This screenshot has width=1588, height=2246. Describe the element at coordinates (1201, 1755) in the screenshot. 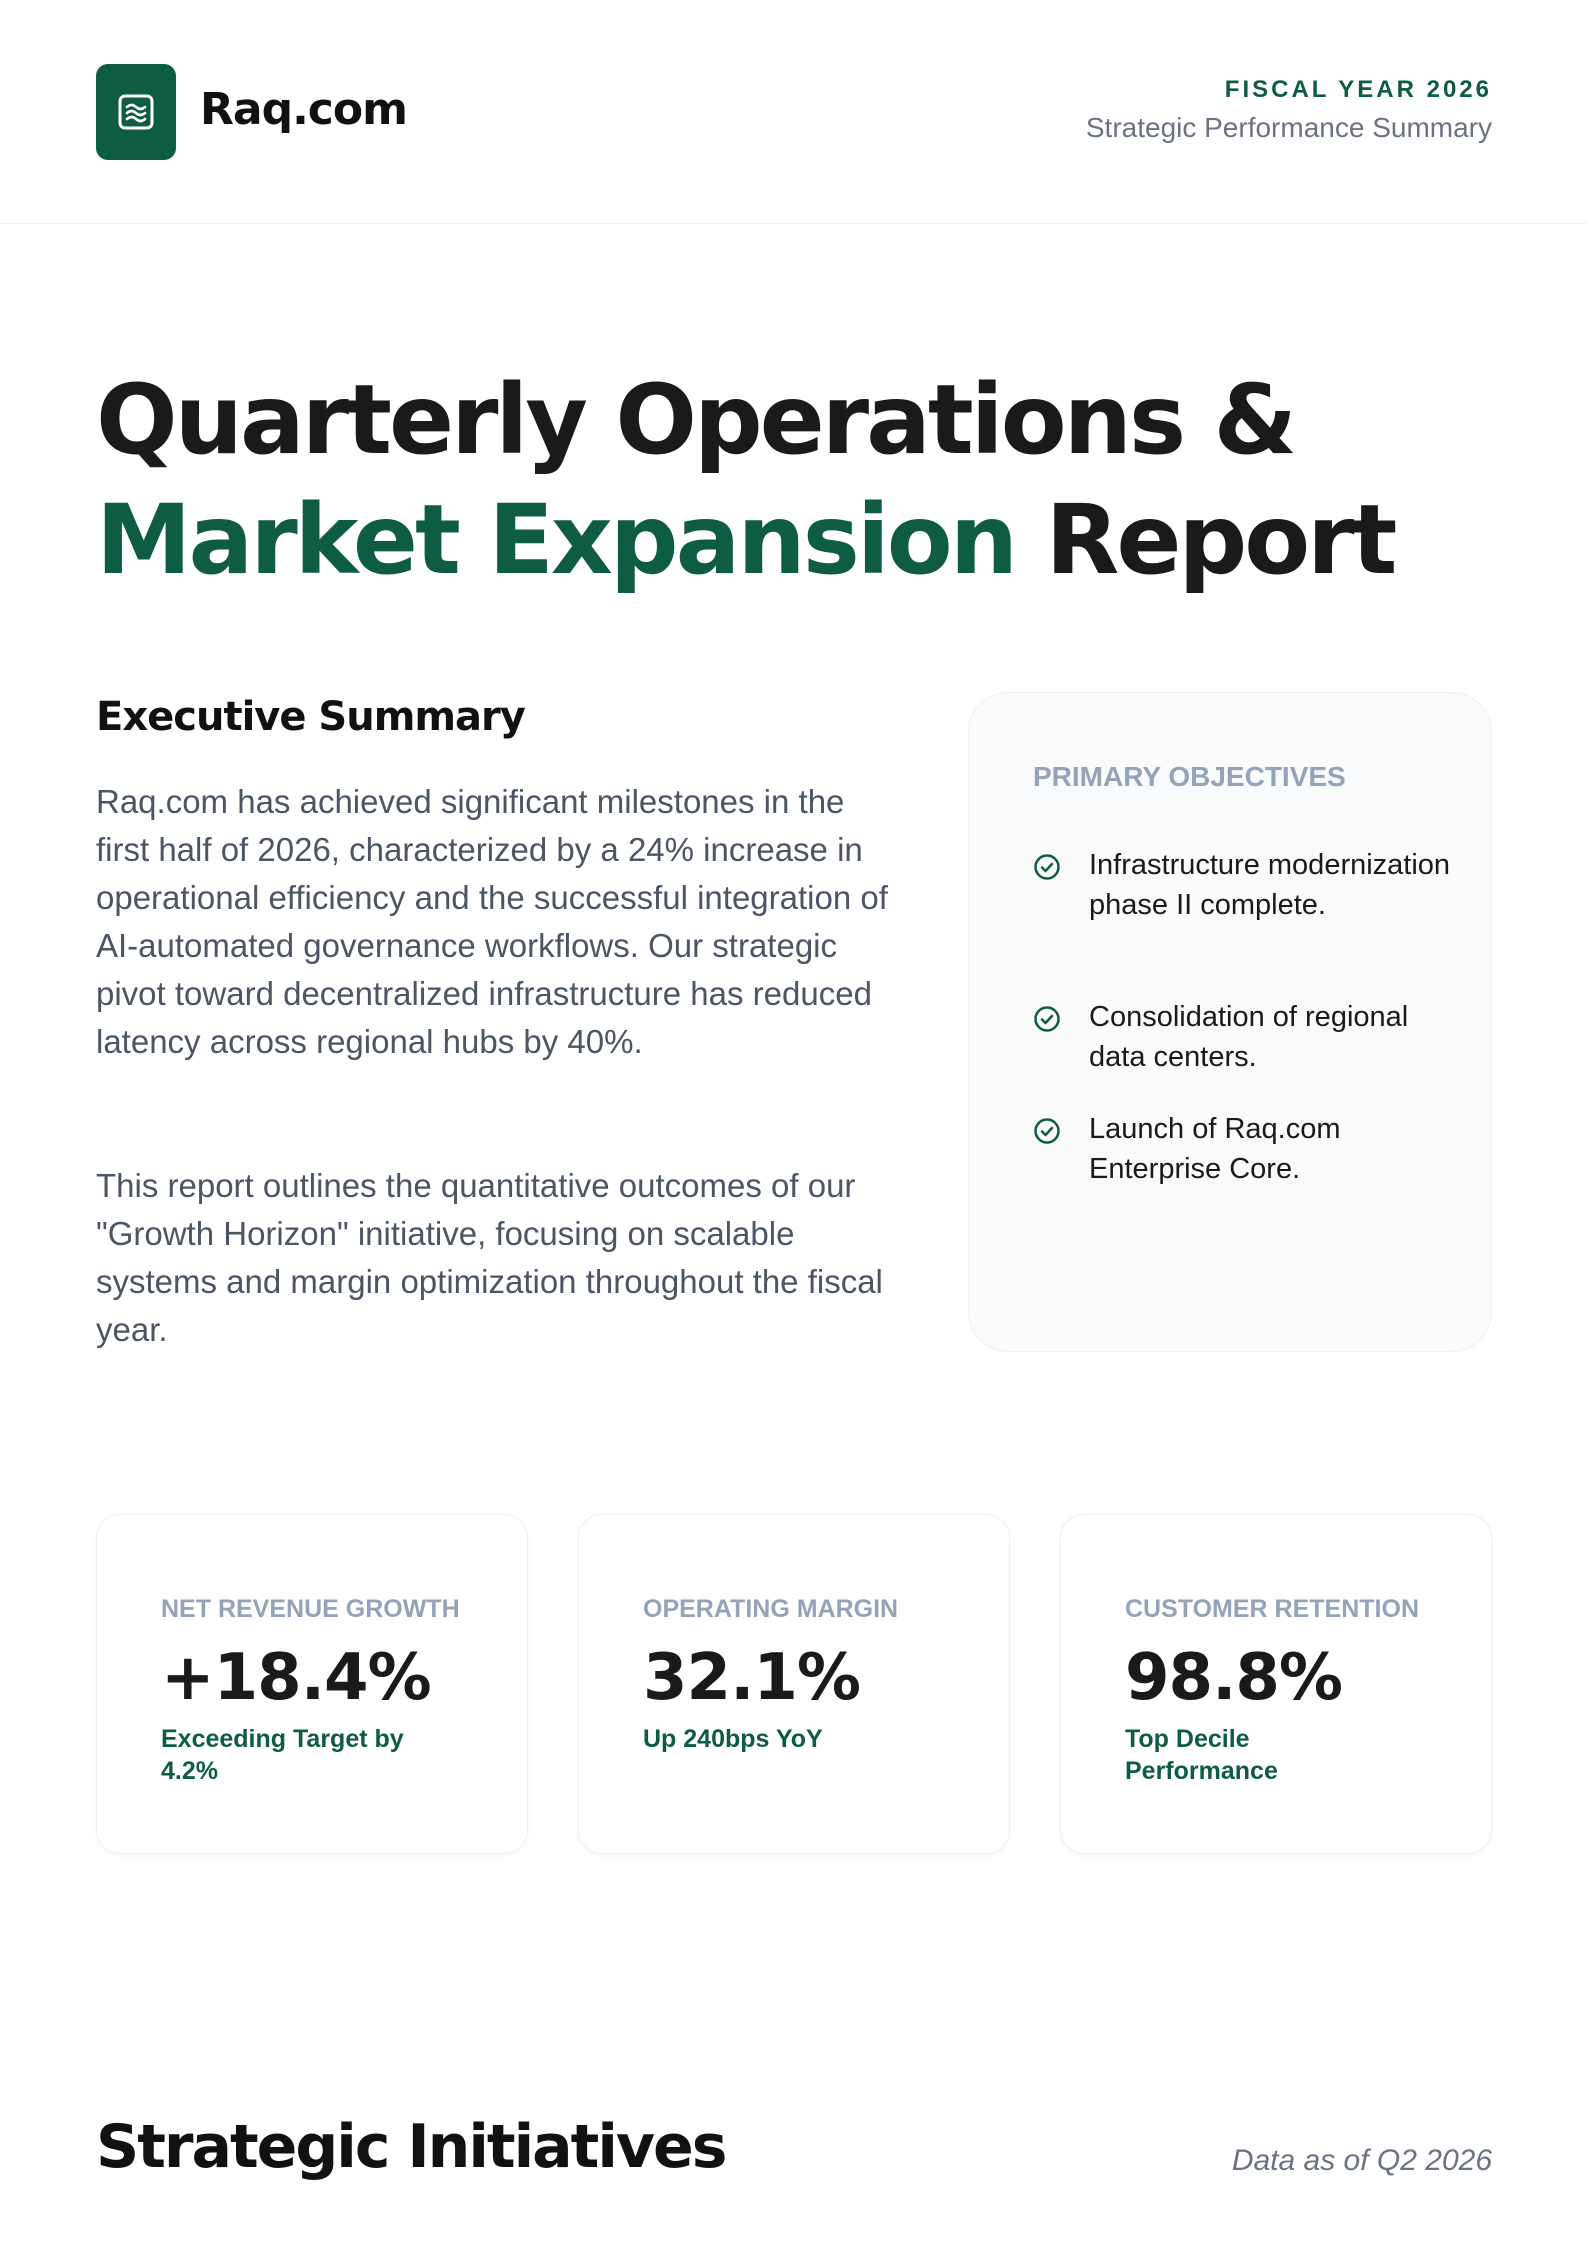

I see `metric-note: Top Decile Performance` at that location.